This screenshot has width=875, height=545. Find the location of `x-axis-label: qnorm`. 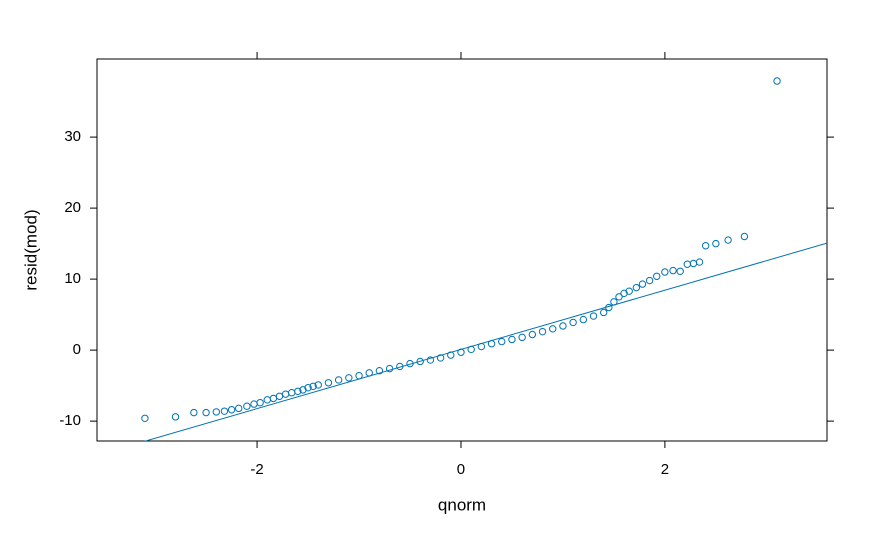

x-axis-label: qnorm is located at coordinates (462, 504).